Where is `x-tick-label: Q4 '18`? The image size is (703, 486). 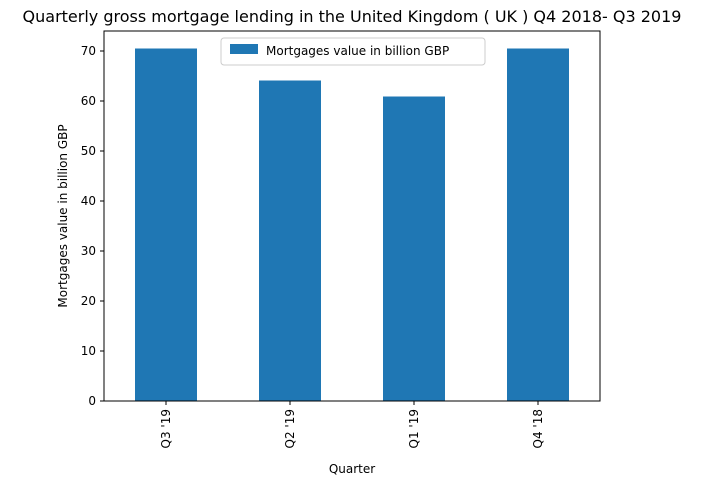 x-tick-label: Q4 '18 is located at coordinates (538, 428).